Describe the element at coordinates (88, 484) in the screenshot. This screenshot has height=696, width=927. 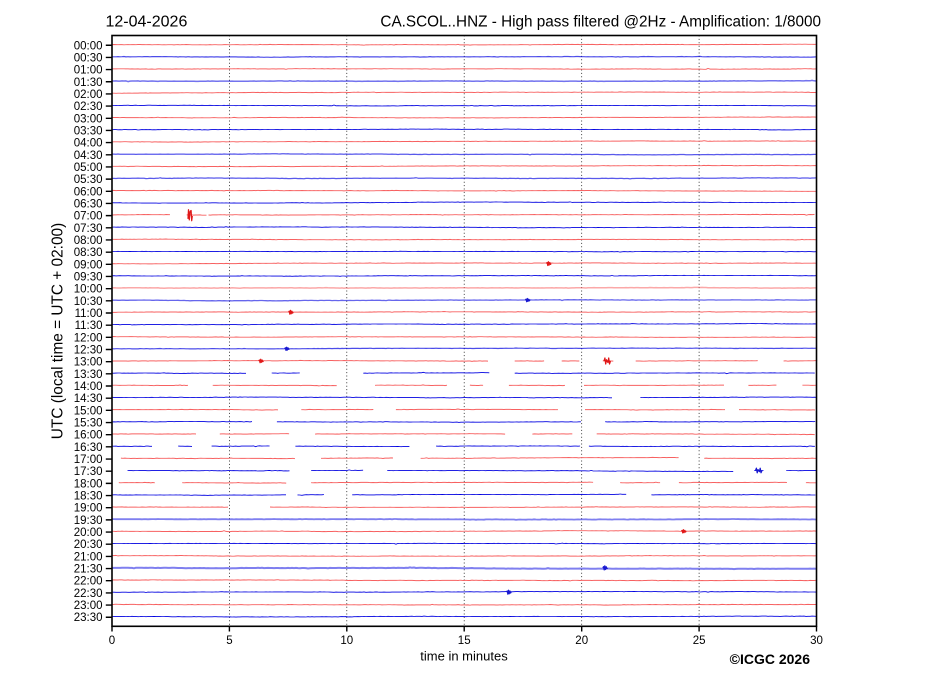
I see `svg-text: 18:00` at that location.